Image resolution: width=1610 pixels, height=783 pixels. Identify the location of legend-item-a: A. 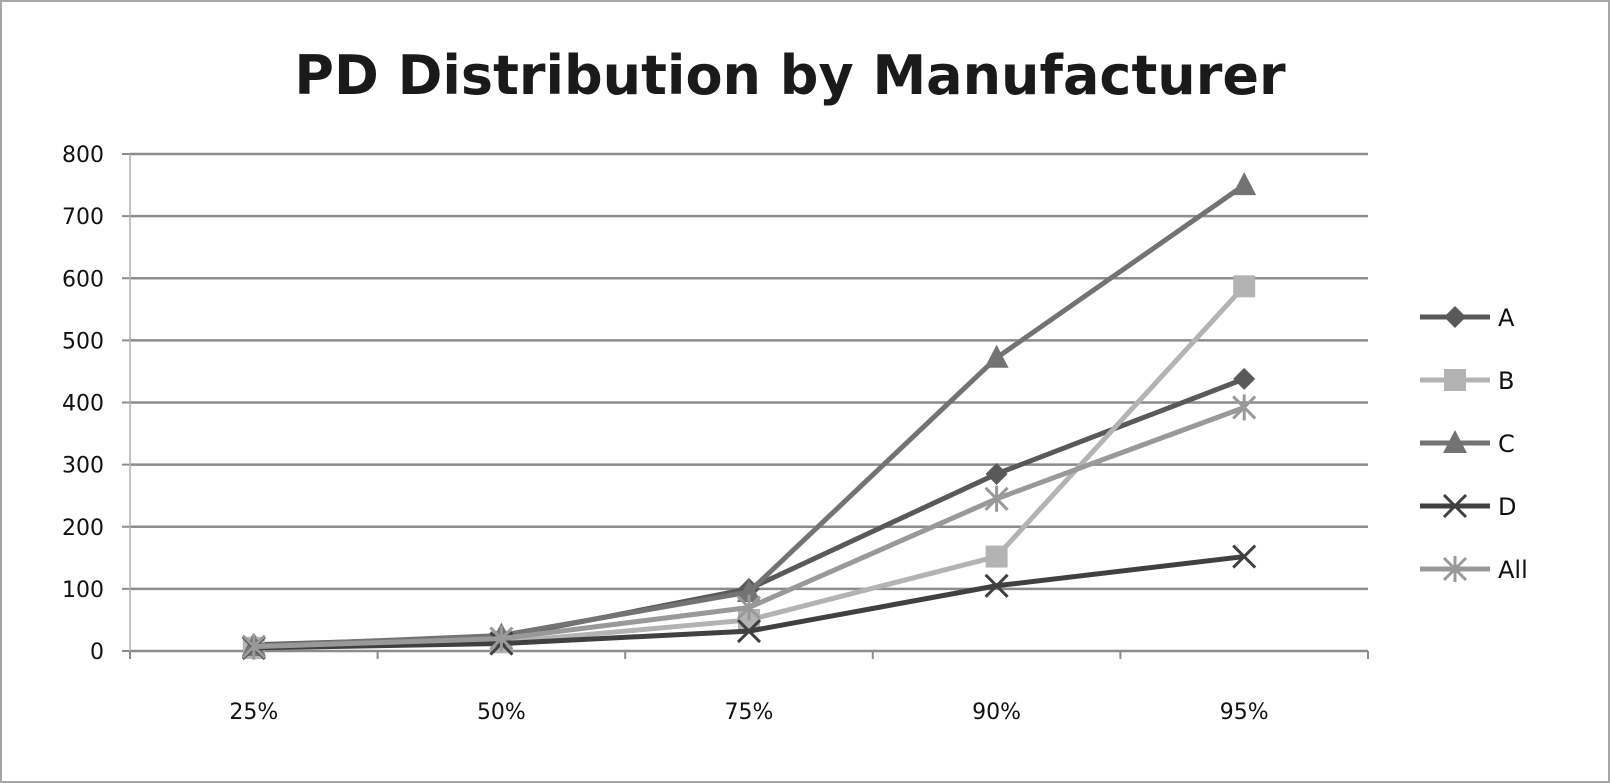
(1467, 318).